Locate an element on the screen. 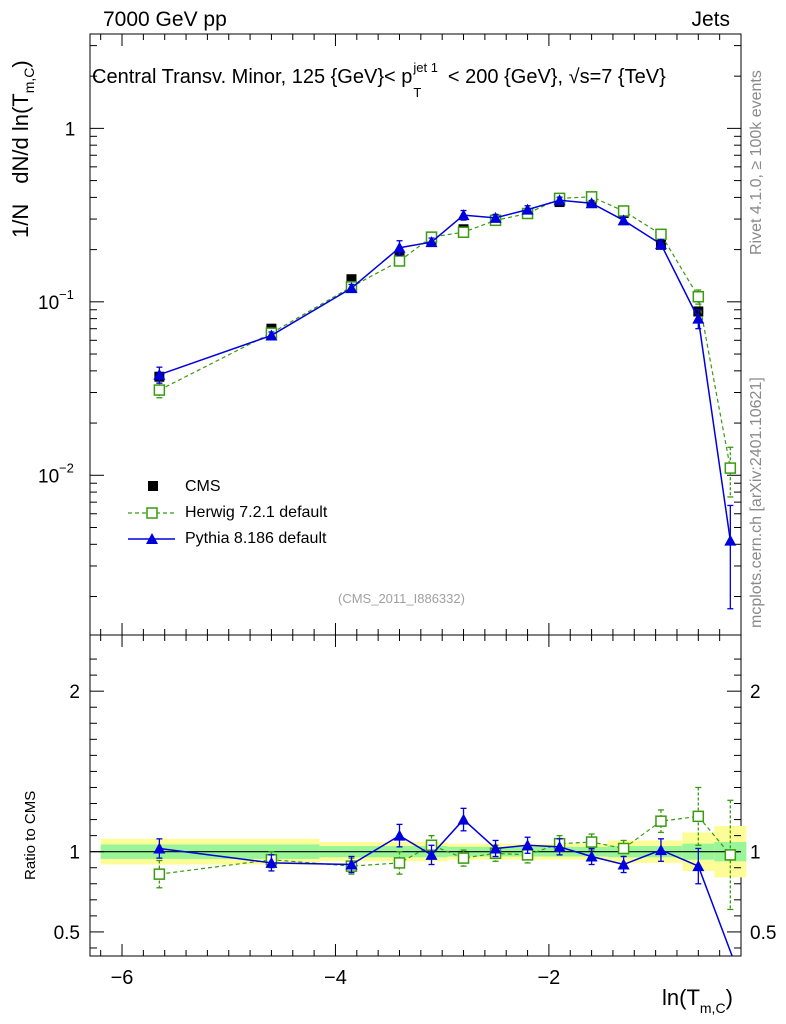 The image size is (786, 1024). y-tick-exponent: −1 is located at coordinates (66, 294).